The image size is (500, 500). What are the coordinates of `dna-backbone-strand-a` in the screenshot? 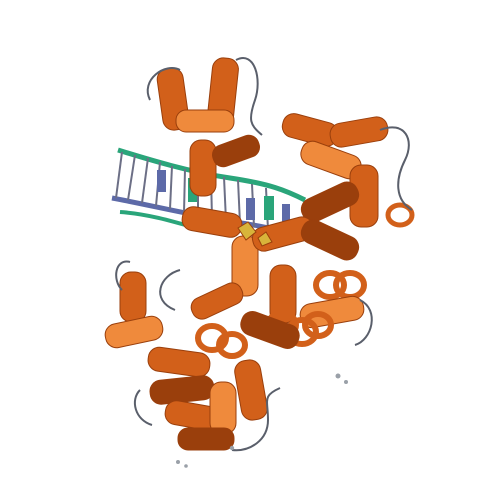 It's located at (212, 175).